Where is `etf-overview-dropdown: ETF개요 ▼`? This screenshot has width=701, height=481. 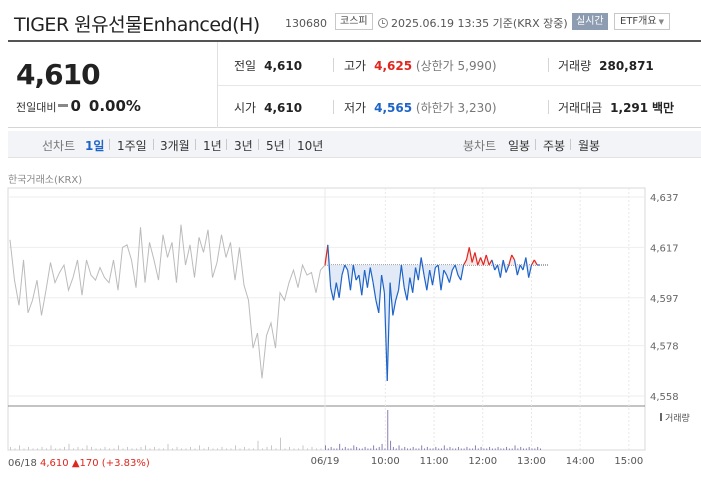
etf-overview-dropdown: ETF개요 ▼ is located at coordinates (642, 21).